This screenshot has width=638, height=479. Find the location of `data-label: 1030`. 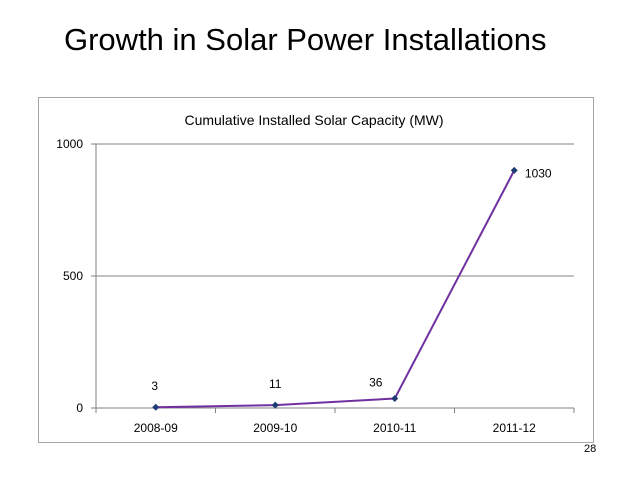

data-label: 1030 is located at coordinates (538, 173).